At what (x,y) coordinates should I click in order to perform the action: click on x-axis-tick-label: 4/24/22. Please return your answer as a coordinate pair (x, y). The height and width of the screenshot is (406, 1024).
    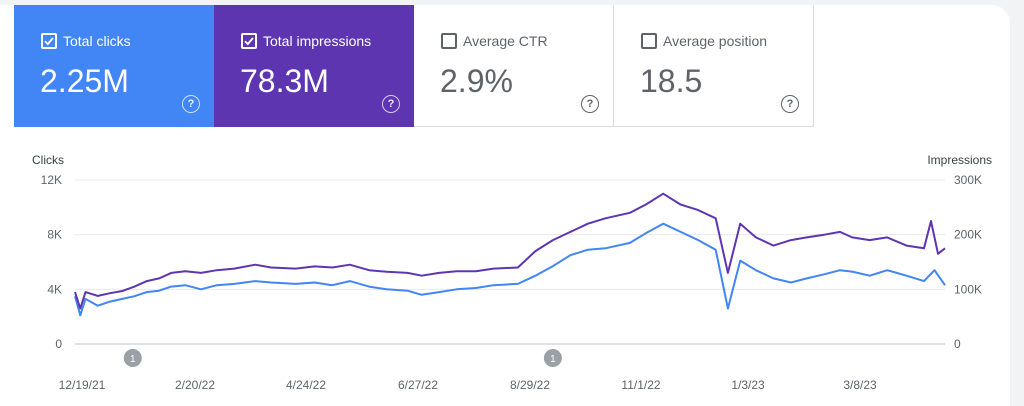
    Looking at the image, I should click on (306, 385).